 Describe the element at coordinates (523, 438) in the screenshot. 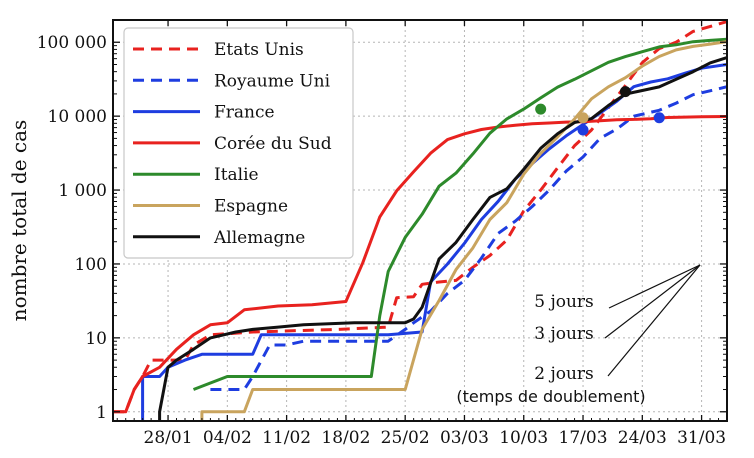

I see `x-tick-label: 10/03` at that location.